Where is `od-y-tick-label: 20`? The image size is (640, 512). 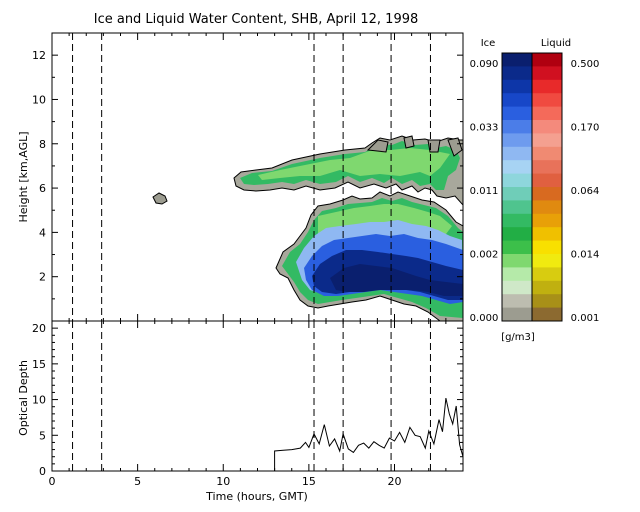 od-y-tick-label: 20 is located at coordinates (39, 328).